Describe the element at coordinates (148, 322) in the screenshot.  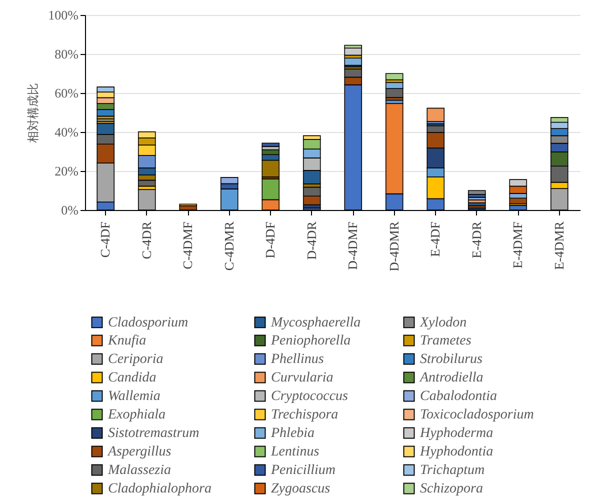
I see `legend-label: Cladosporium` at that location.